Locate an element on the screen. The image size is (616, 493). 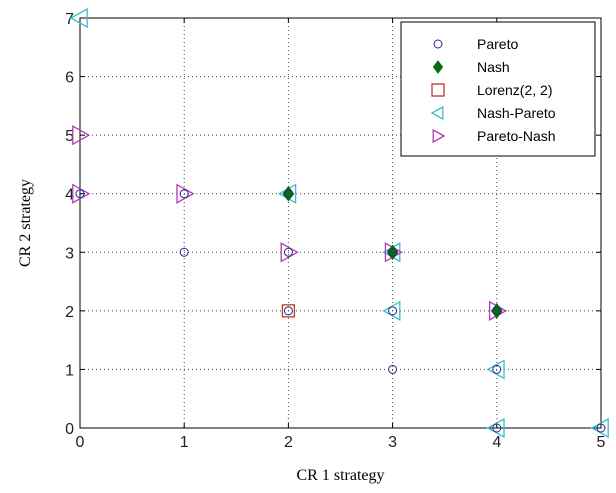
x-tick-label: 3 is located at coordinates (392, 442).